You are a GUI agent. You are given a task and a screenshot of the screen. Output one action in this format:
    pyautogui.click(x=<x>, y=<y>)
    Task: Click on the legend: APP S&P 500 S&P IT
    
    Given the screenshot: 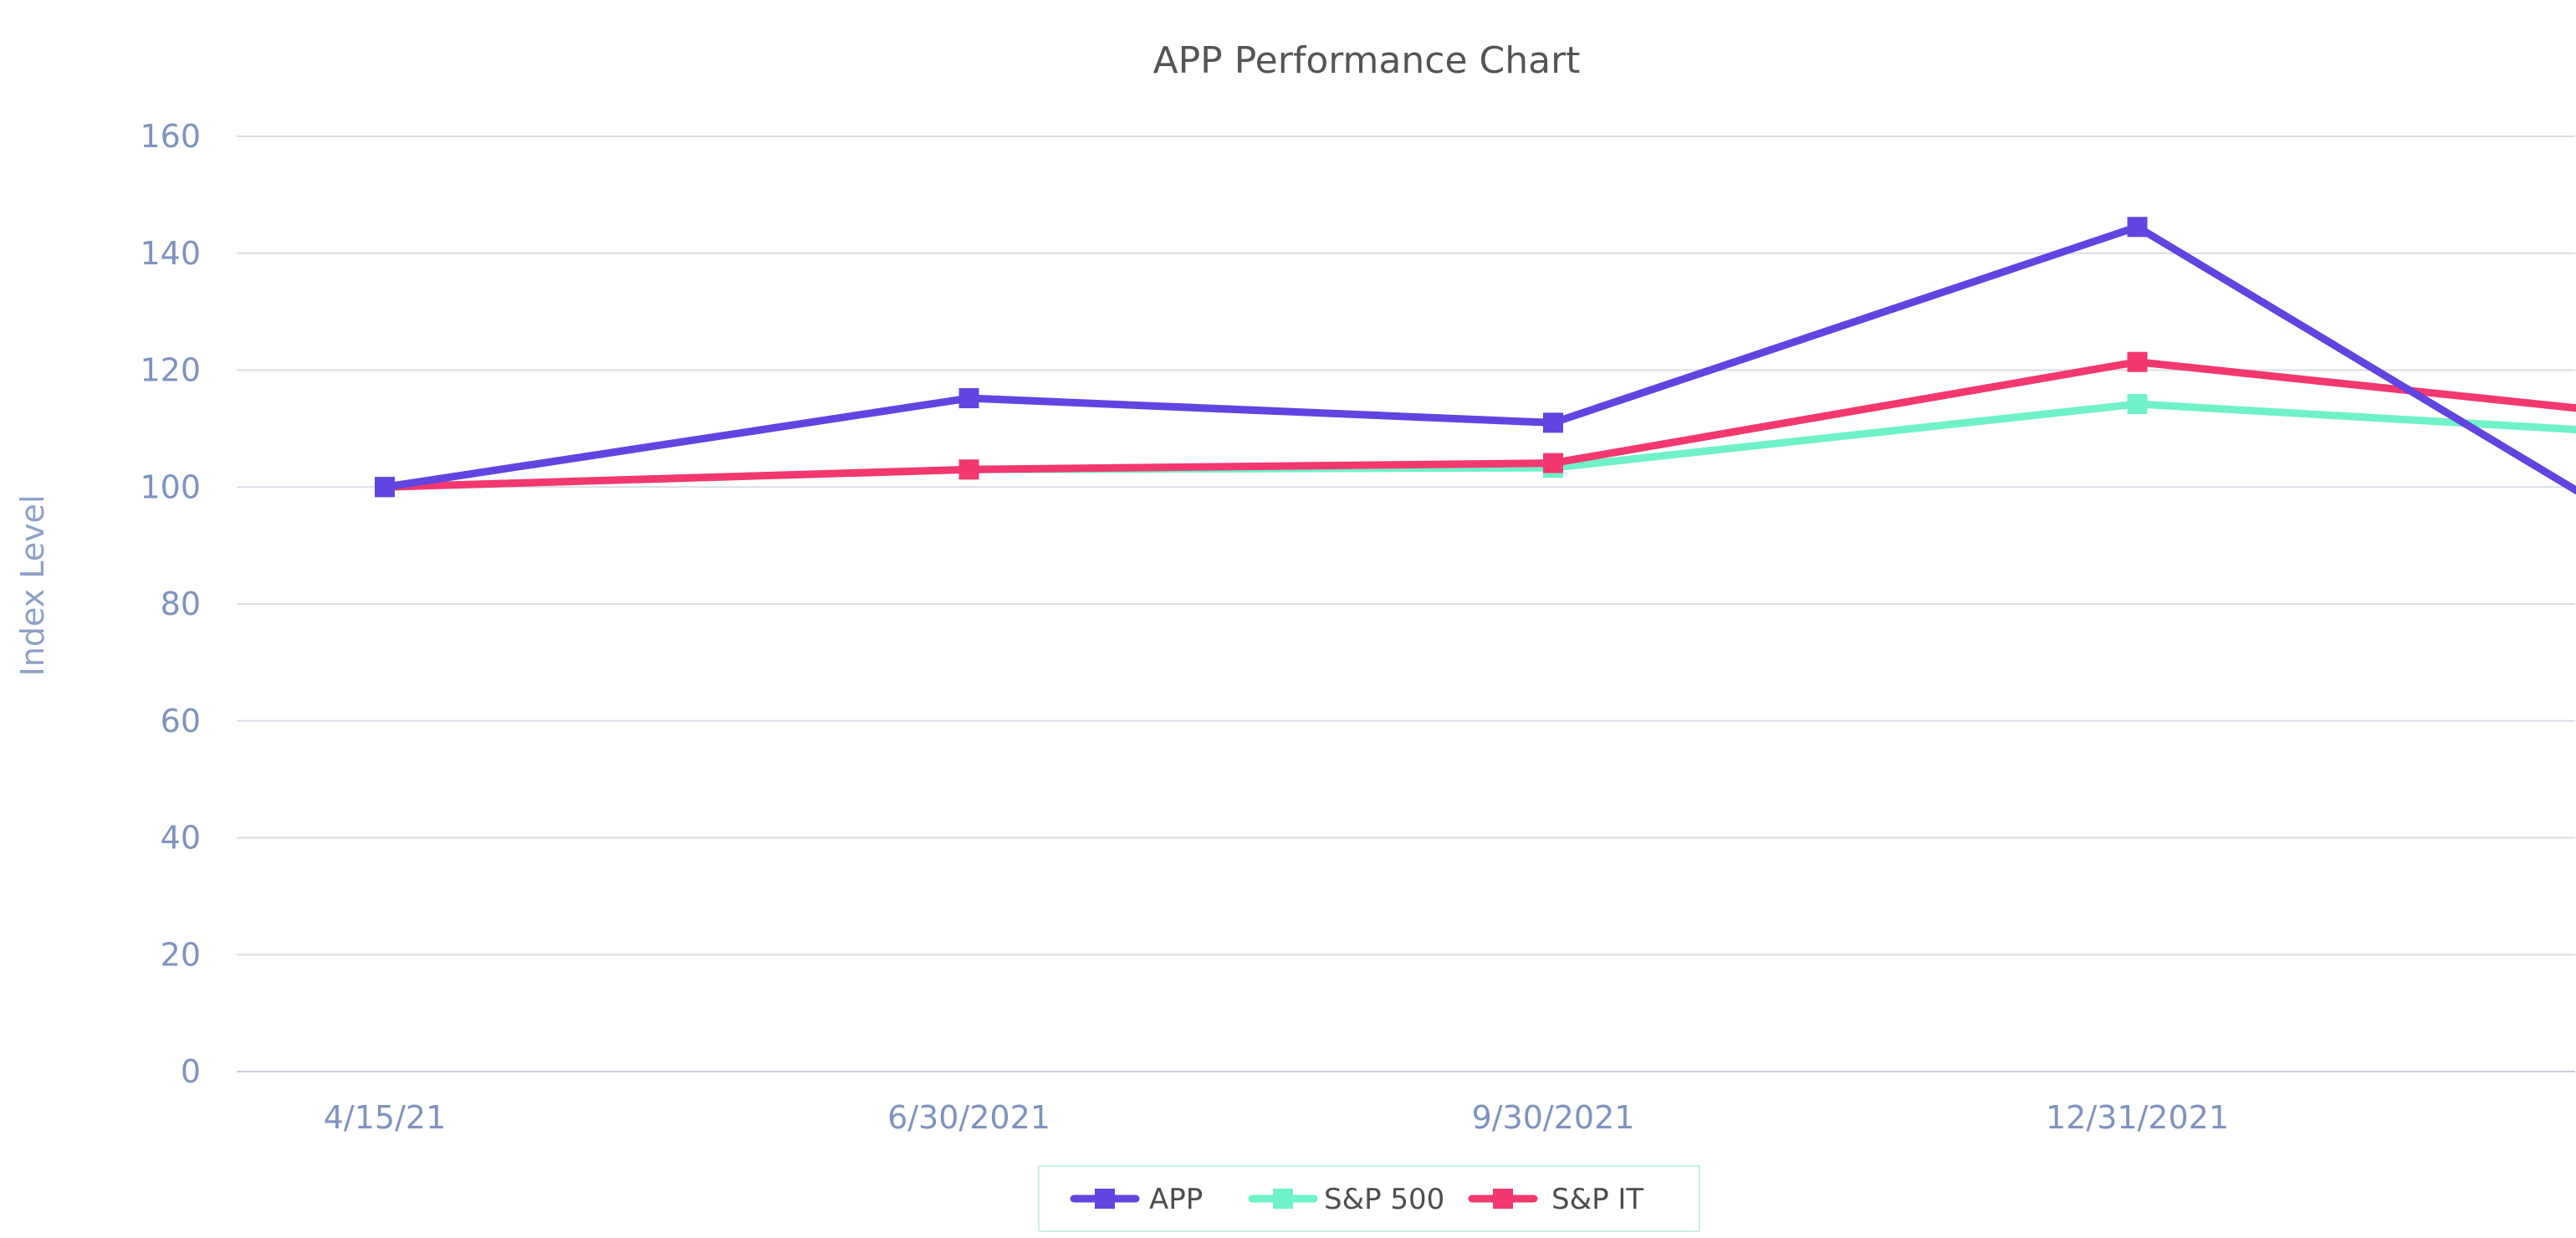 What is the action you would take?
    pyautogui.click(x=1369, y=1198)
    